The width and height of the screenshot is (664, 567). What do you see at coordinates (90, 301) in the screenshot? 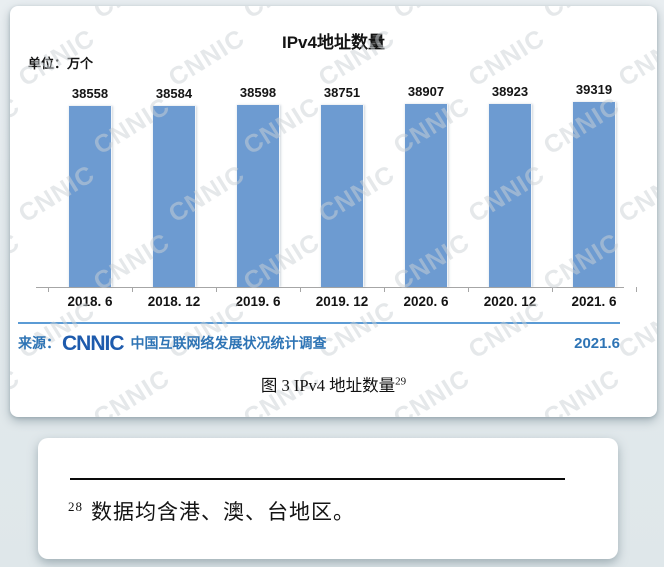
I see `x-axis-label: 2018. 6` at bounding box center [90, 301].